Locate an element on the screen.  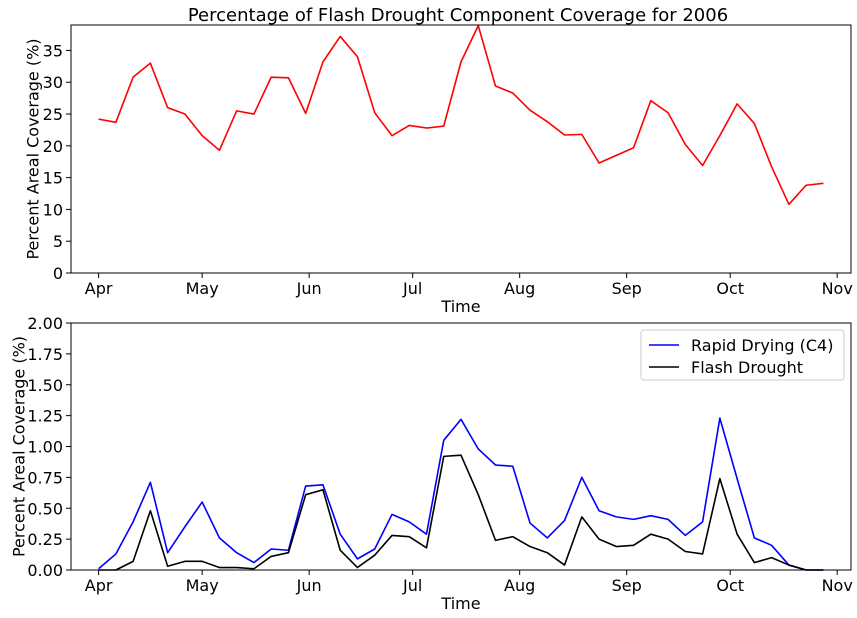
bottom-chart-x-ticks: Apr May Jun Jul Aug Sep Oct Nov is located at coordinates (469, 582).